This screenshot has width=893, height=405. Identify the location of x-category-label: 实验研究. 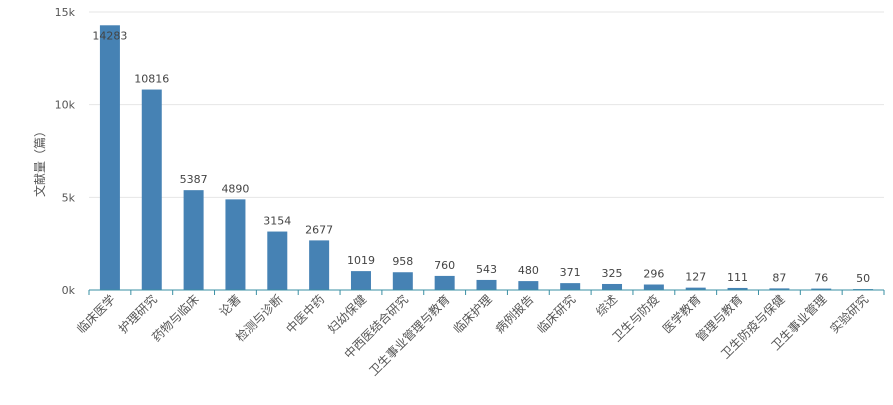
(849, 314).